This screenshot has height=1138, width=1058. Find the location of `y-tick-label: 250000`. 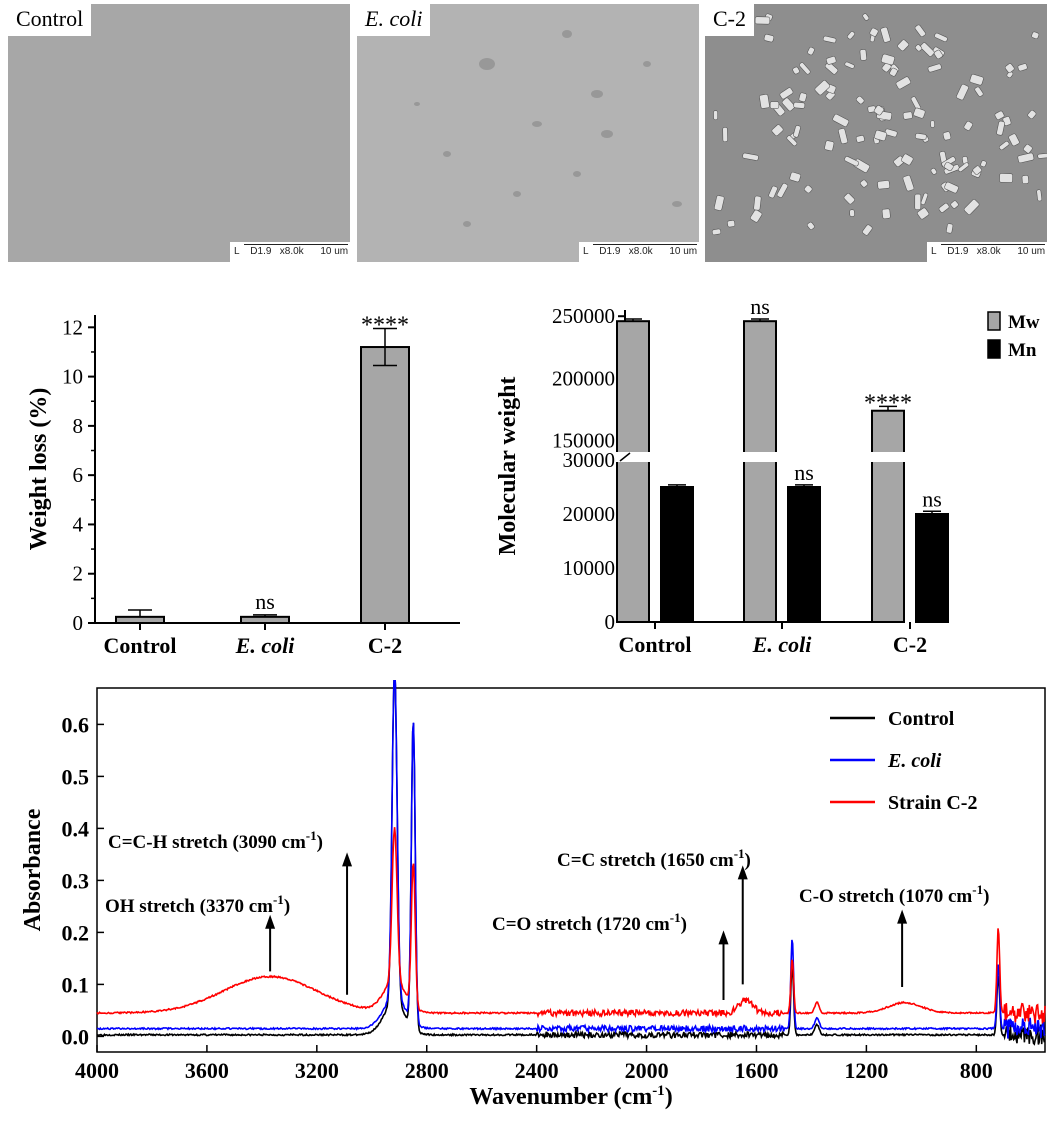

y-tick-label: 250000 is located at coordinates (583, 316).